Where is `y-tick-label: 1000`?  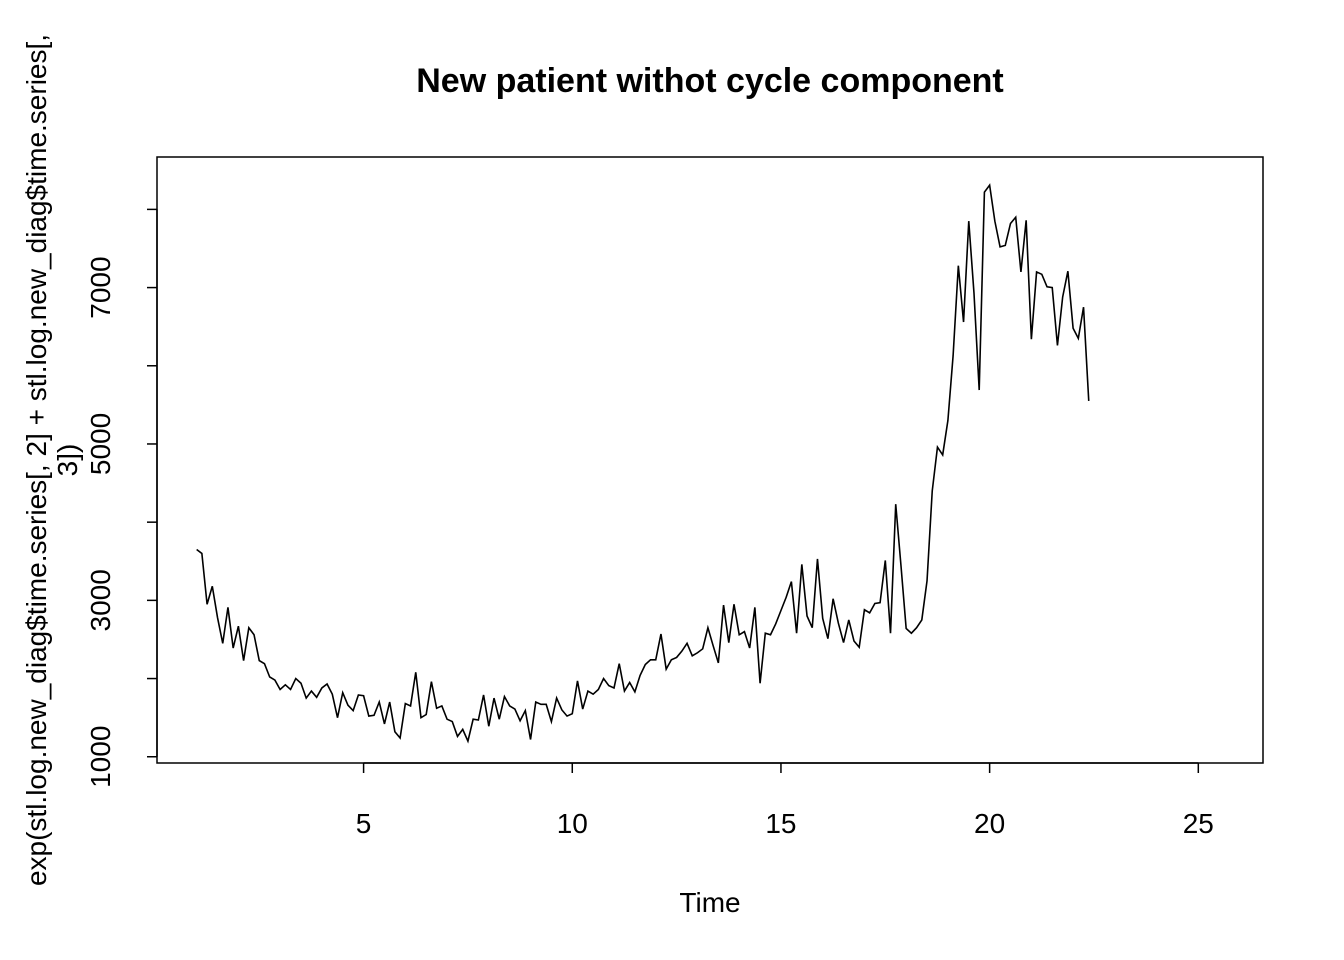 y-tick-label: 1000 is located at coordinates (100, 757).